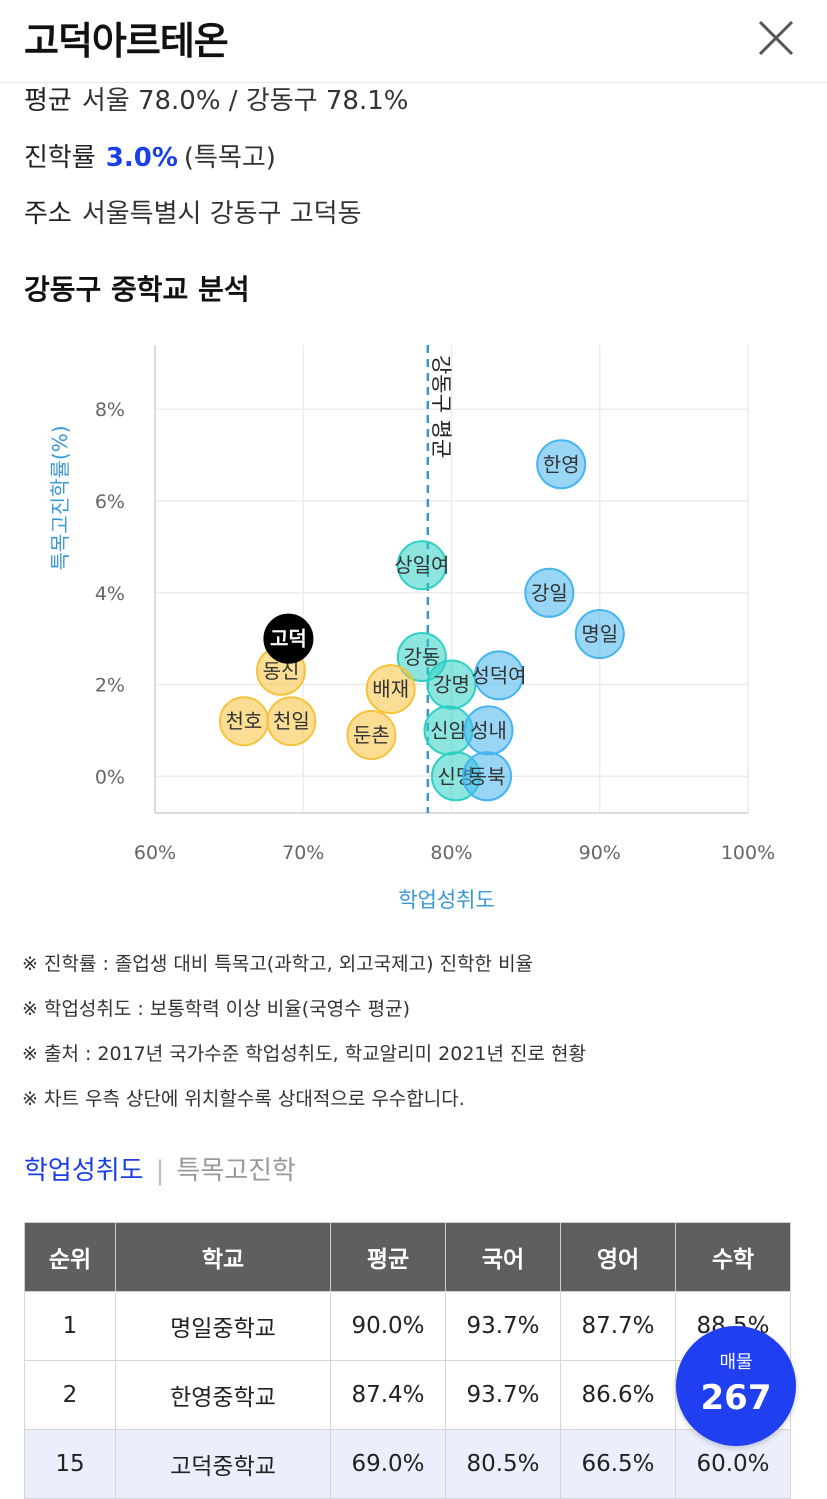  I want to click on cell-school: 명일중학교, so click(223, 1326).